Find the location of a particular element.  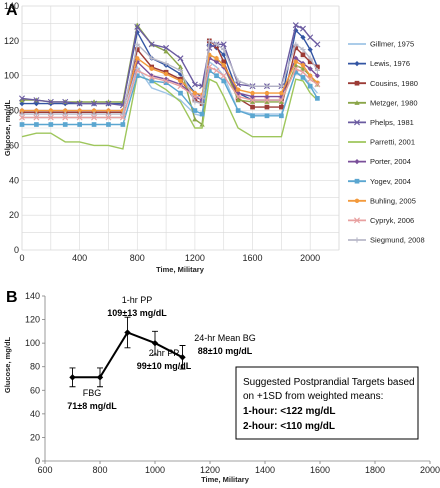

series-buhling-2005 is located at coordinates (169, 82).